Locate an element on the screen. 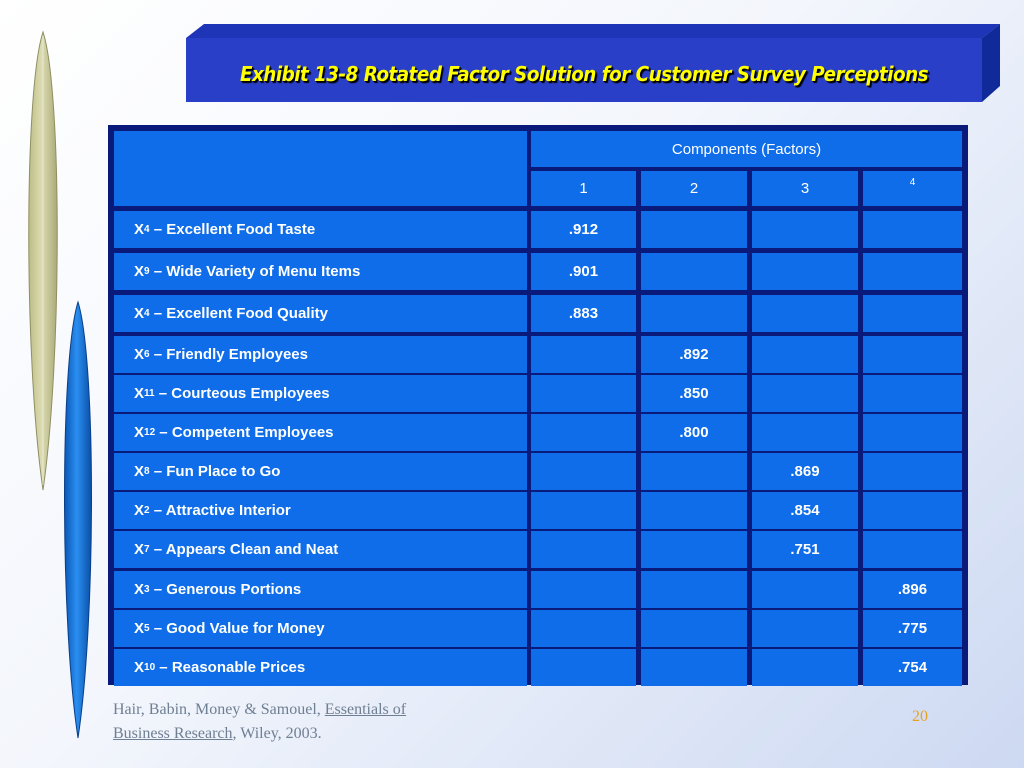 Image resolution: width=1024 pixels, height=768 pixels. loading-cell-factor-4: .775 is located at coordinates (912, 628).